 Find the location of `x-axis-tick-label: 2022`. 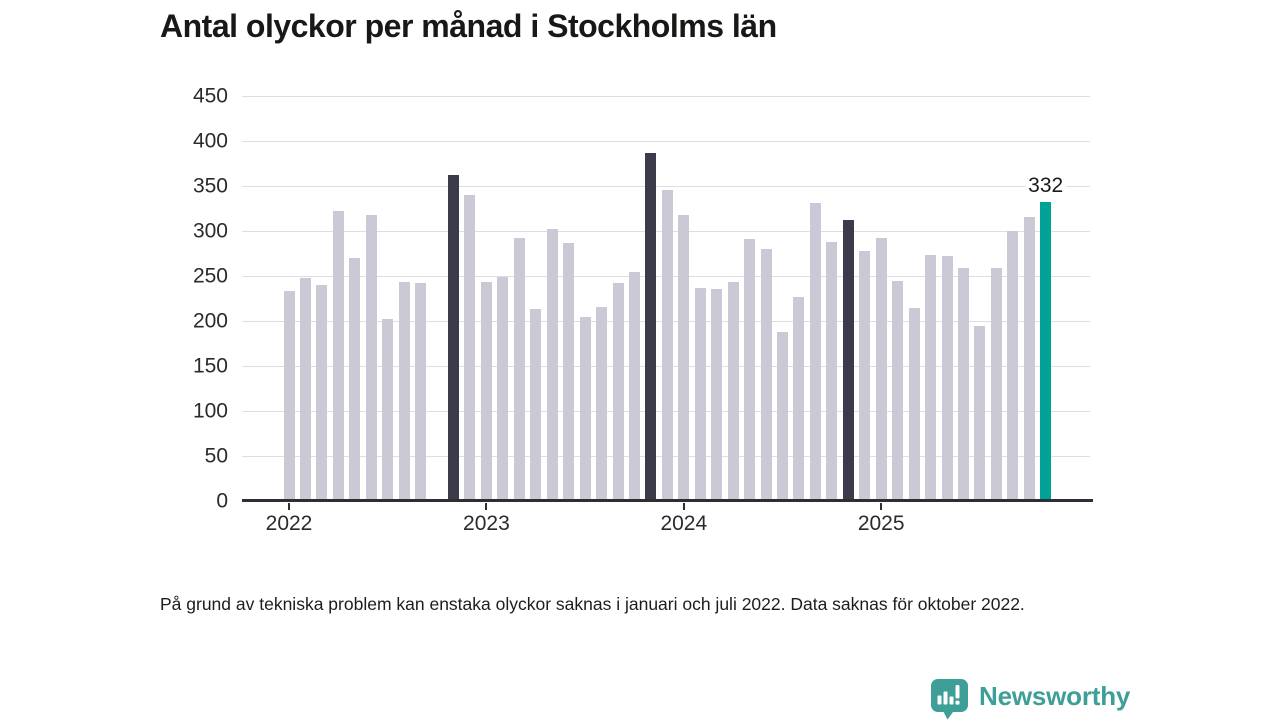

x-axis-tick-label: 2022 is located at coordinates (289, 523).